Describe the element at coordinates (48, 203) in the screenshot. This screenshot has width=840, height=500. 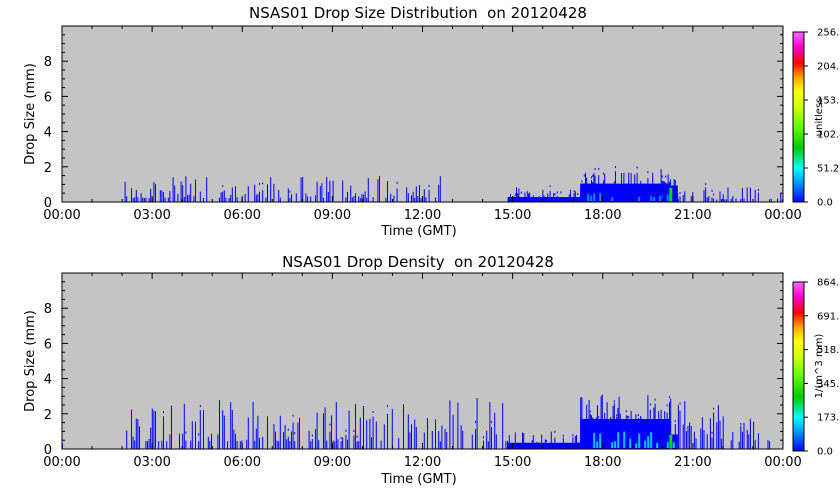
I see `y-tick-label: 0` at that location.